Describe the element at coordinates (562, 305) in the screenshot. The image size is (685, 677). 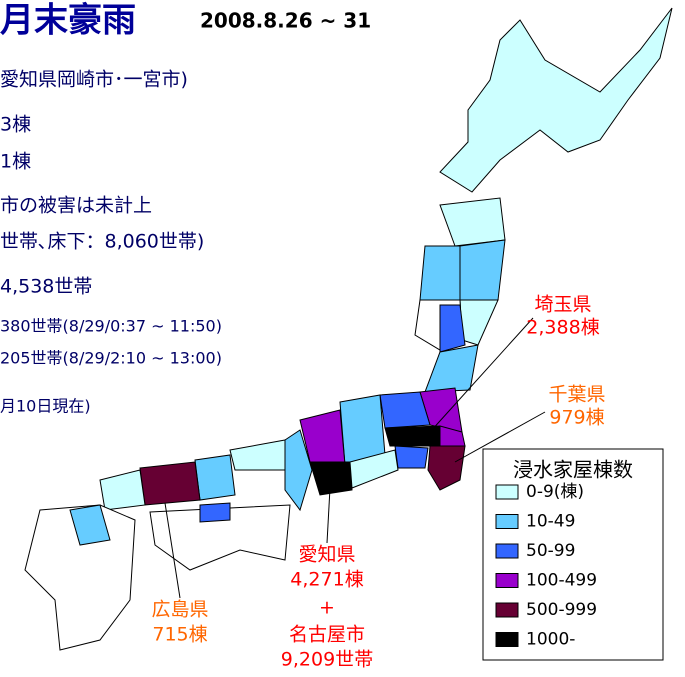
I see `label: 埼玉県` at that location.